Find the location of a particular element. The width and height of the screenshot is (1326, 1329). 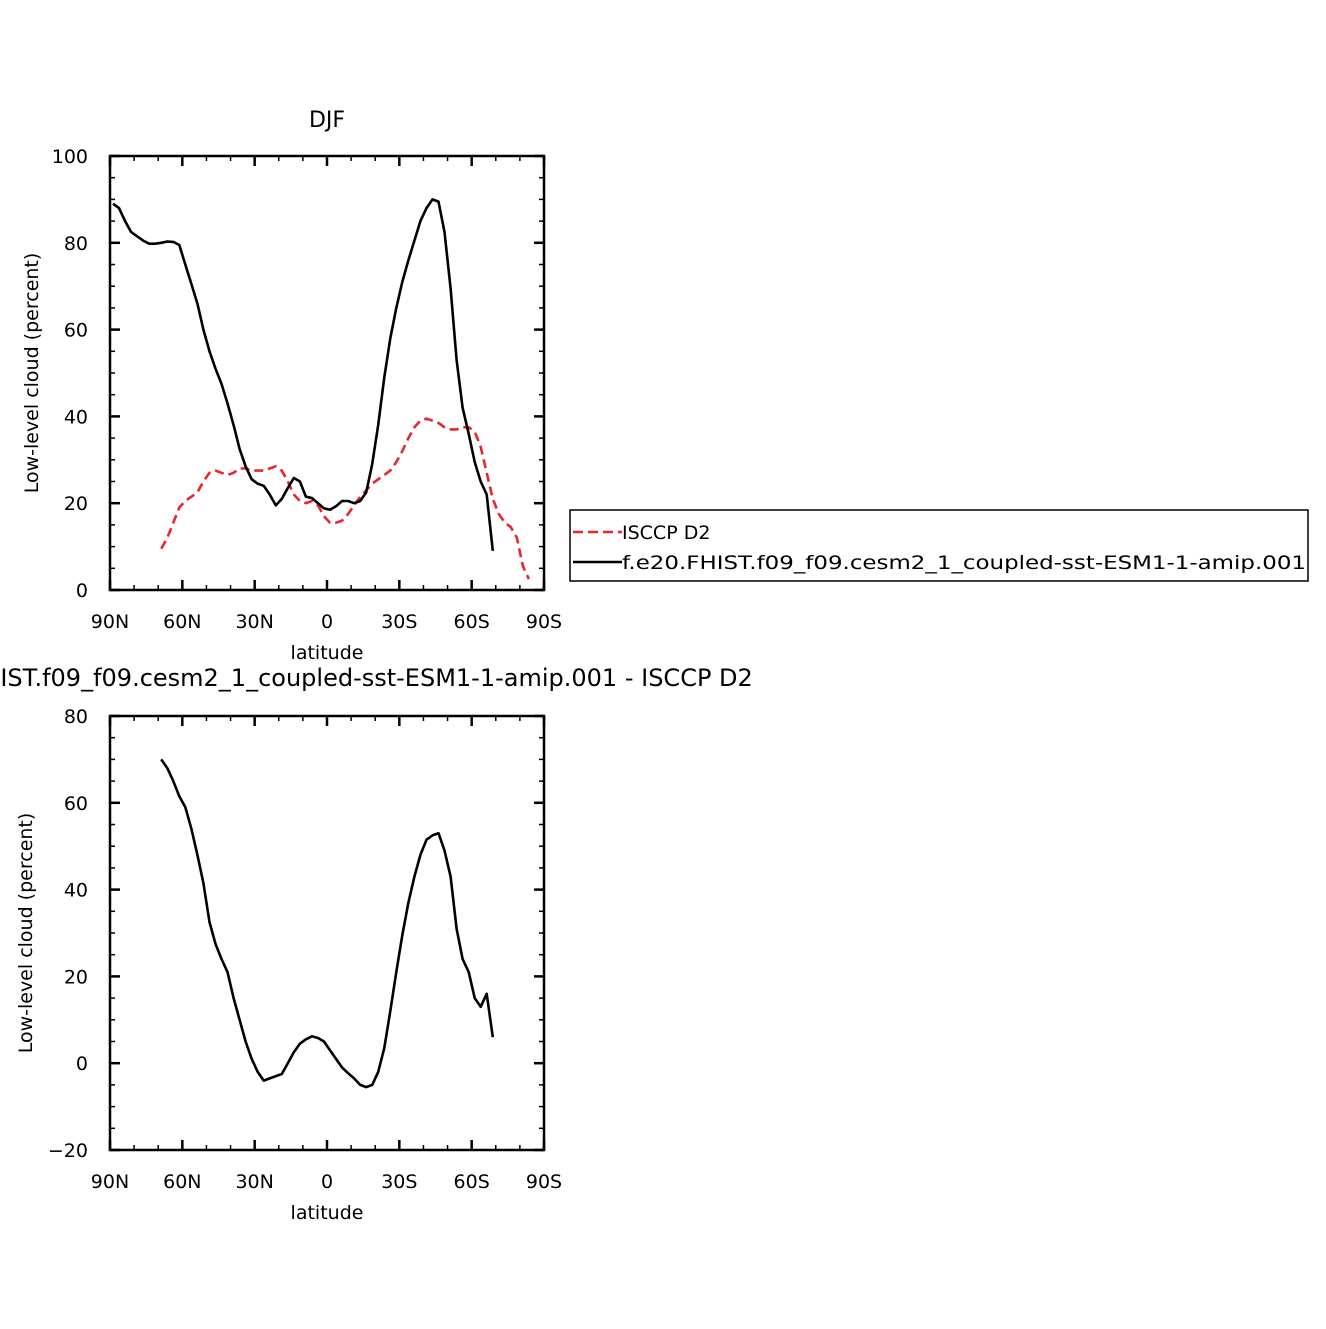

bottom-series-0-line is located at coordinates (327, 923).